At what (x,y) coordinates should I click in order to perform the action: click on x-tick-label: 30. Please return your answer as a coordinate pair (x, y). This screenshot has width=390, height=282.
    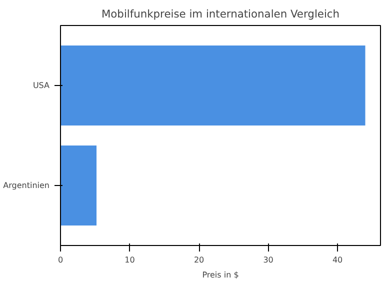
    Looking at the image, I should click on (268, 260).